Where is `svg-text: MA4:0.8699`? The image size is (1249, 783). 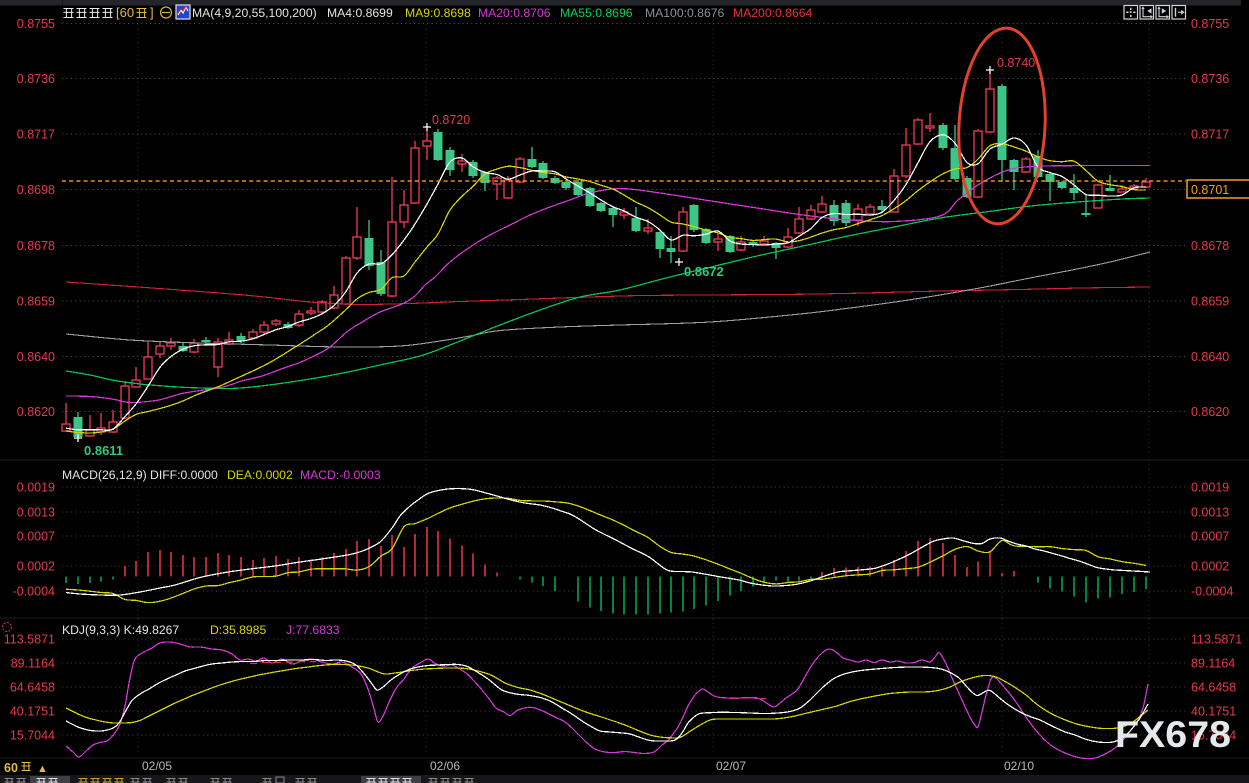
svg-text: MA4:0.8699 is located at coordinates (360, 13).